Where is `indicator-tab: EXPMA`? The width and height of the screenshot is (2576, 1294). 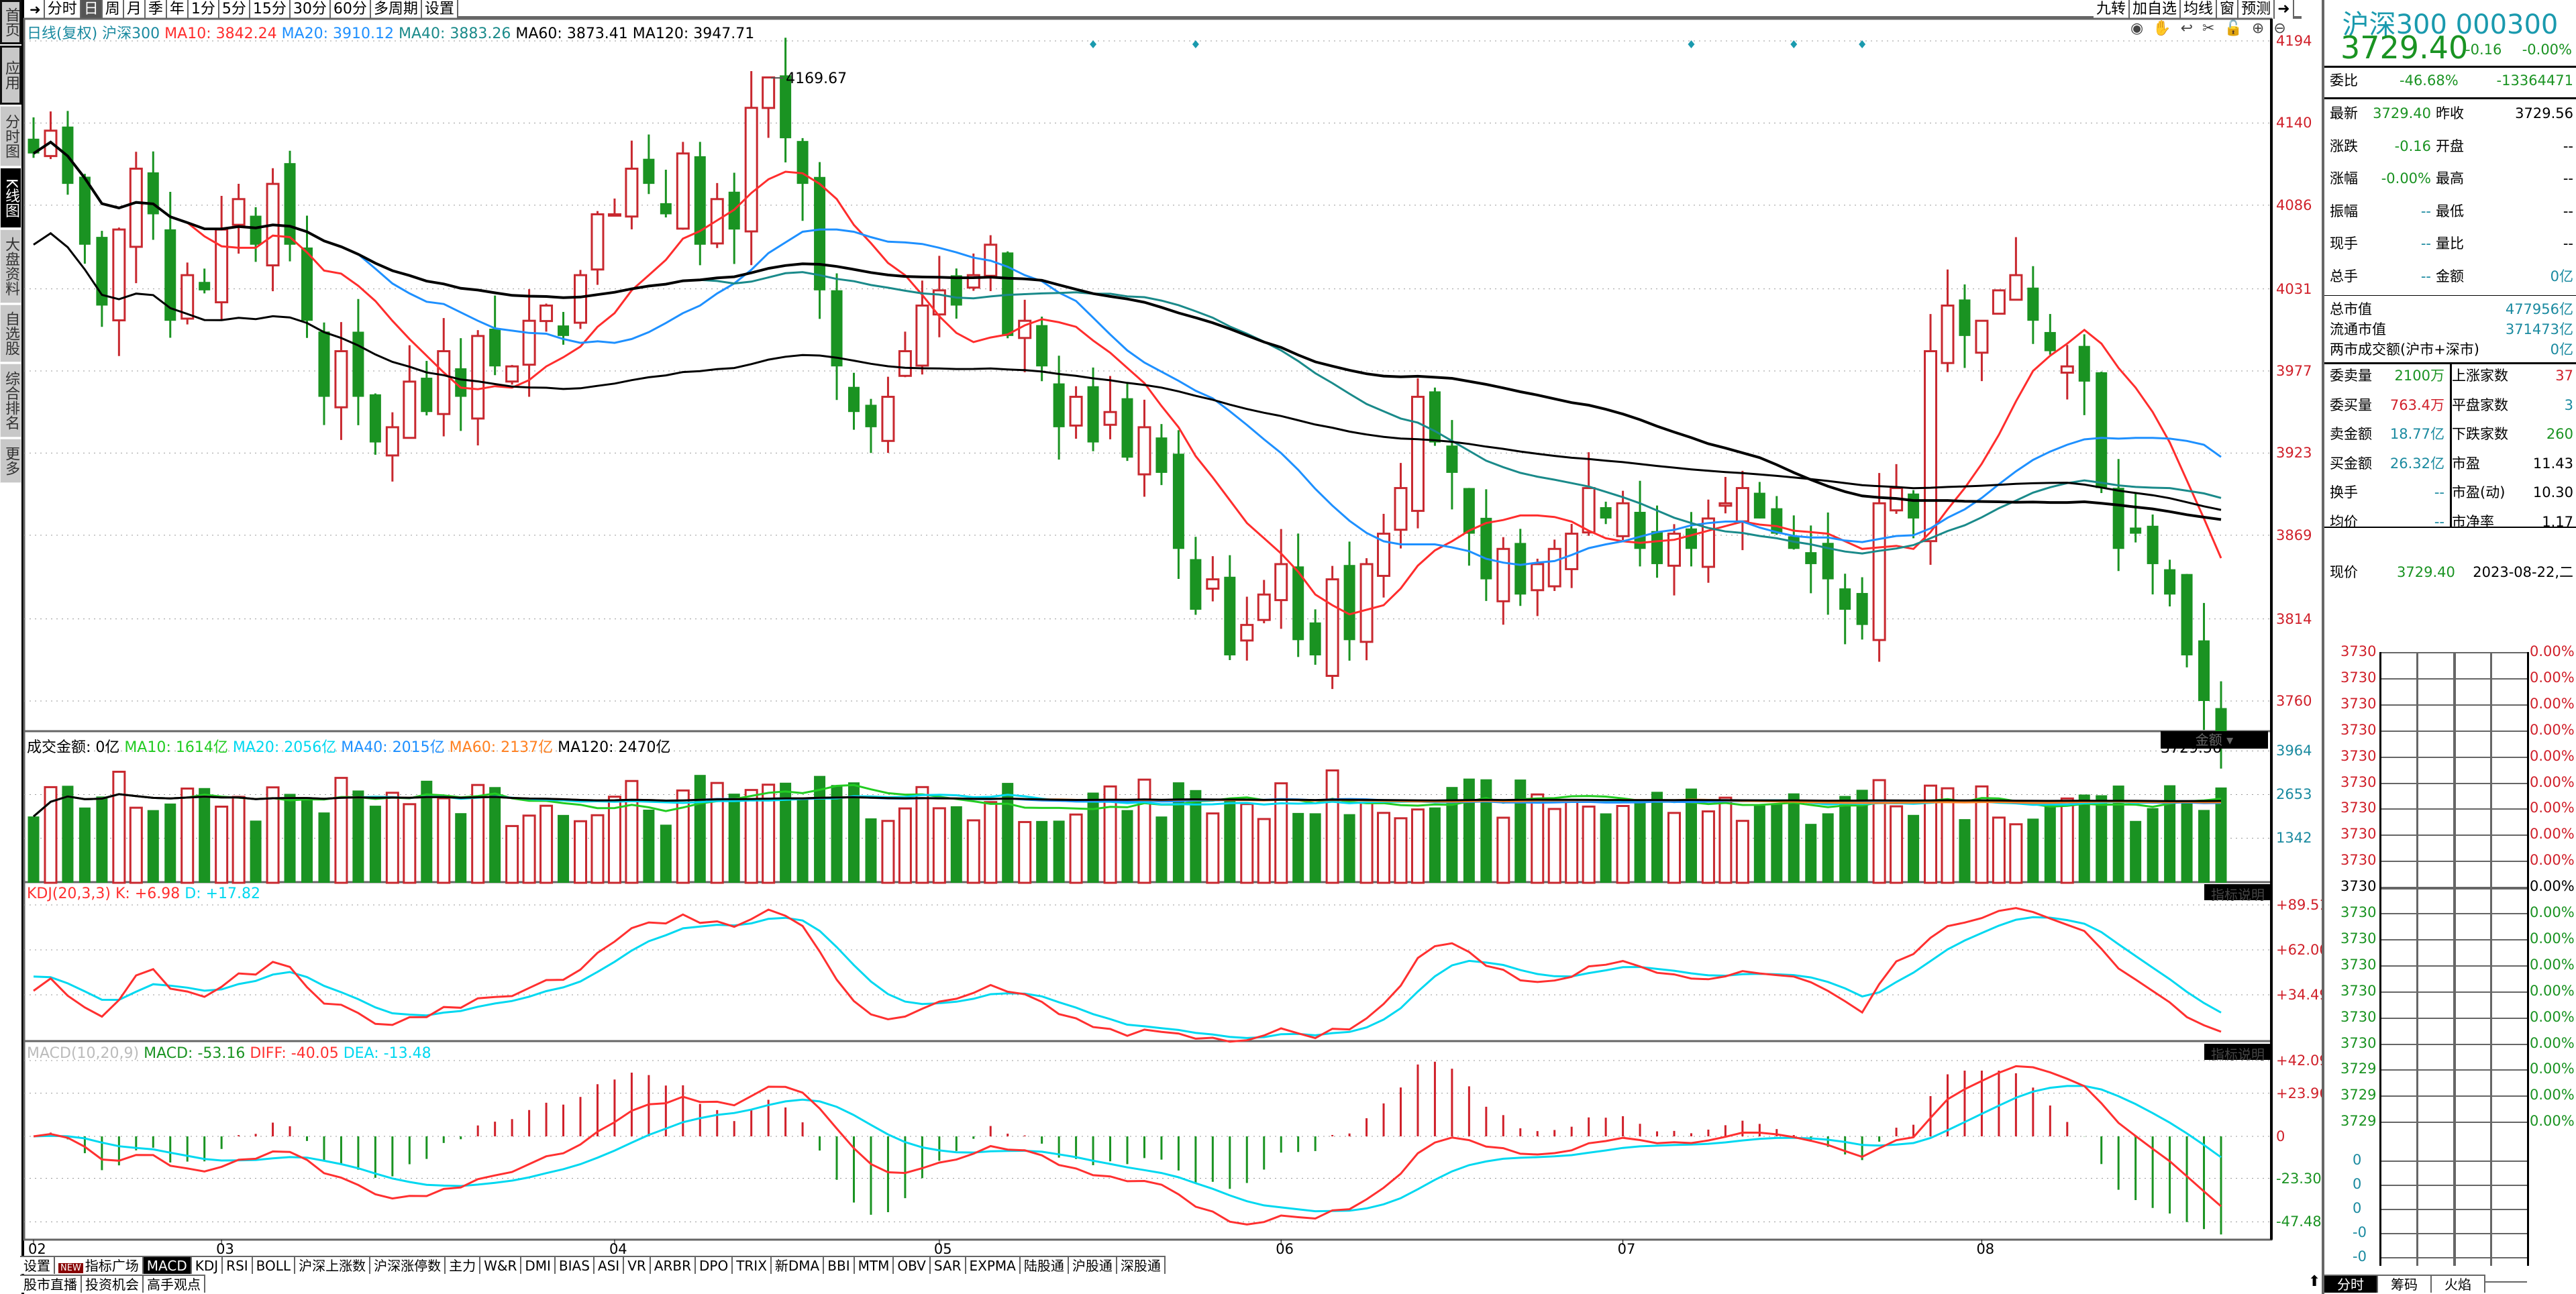
indicator-tab: EXPMA is located at coordinates (993, 1265).